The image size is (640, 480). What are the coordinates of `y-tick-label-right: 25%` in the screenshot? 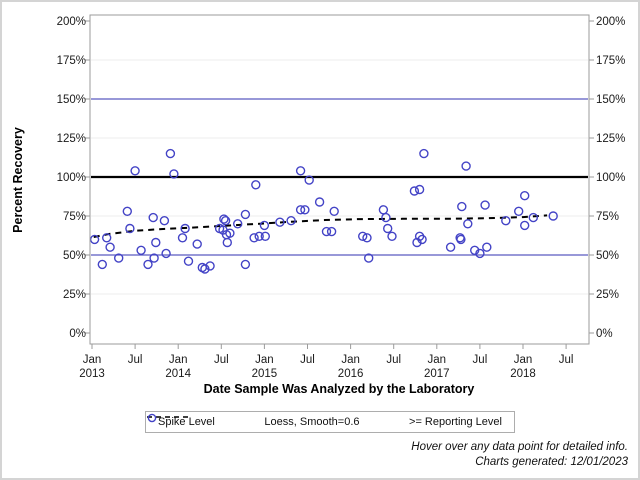 It's located at (607, 295).